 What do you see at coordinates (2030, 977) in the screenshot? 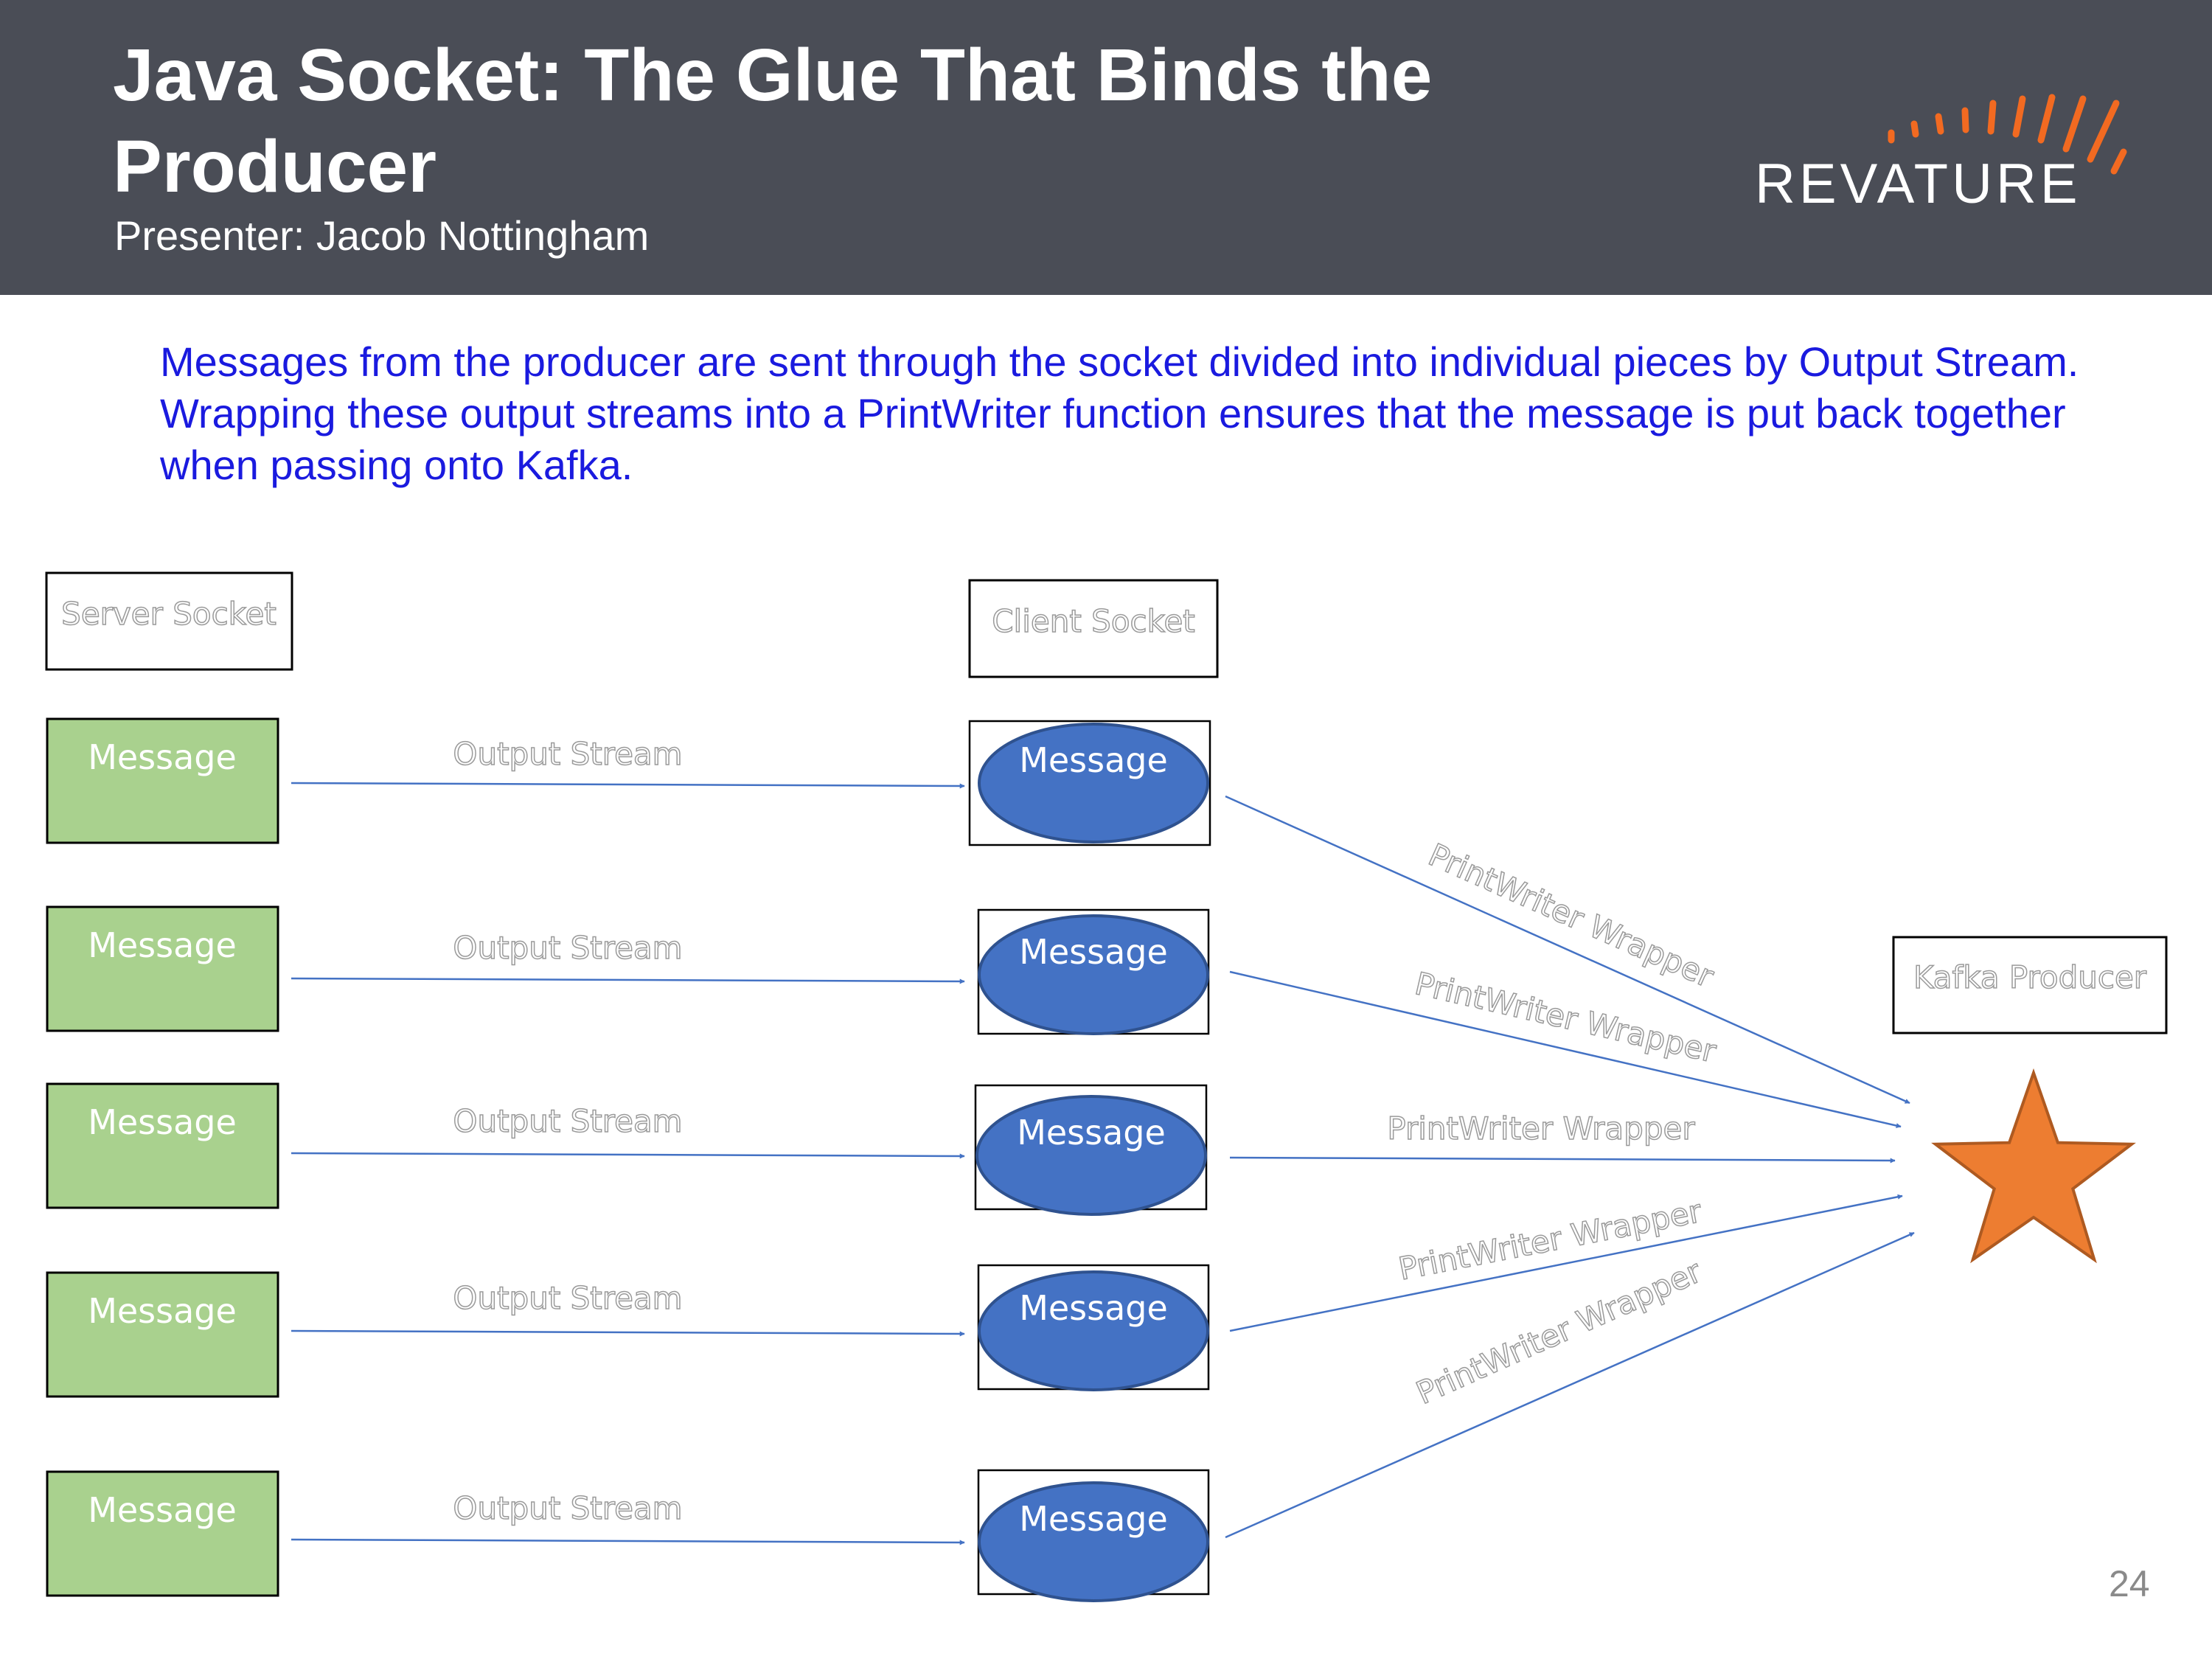
I see `kafka-producer-label: Kafka Producer` at bounding box center [2030, 977].